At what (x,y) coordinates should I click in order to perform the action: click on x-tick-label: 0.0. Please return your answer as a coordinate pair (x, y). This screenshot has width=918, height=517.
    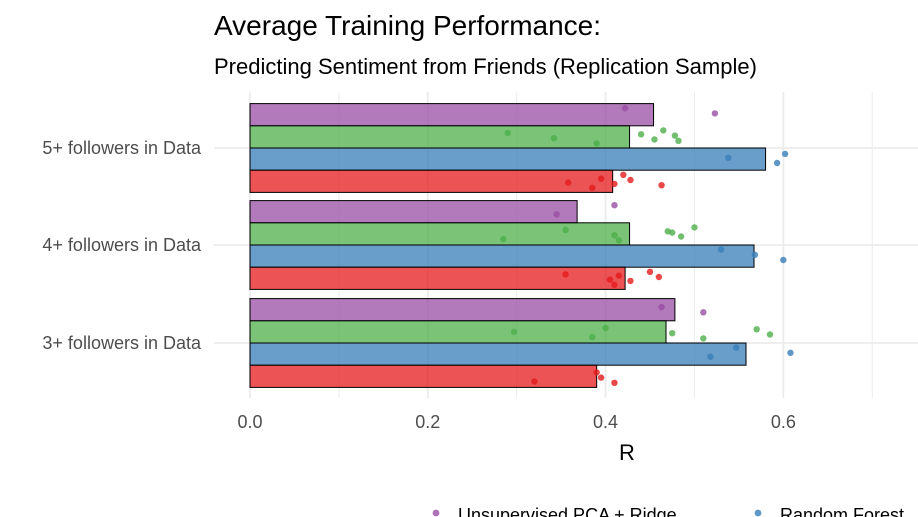
    Looking at the image, I should click on (249, 422).